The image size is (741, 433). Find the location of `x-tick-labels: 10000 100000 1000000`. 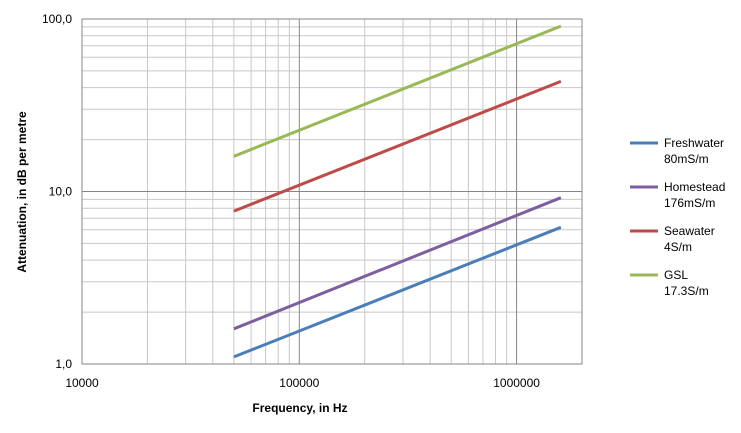

x-tick-labels: 10000 100000 1000000 is located at coordinates (302, 383).